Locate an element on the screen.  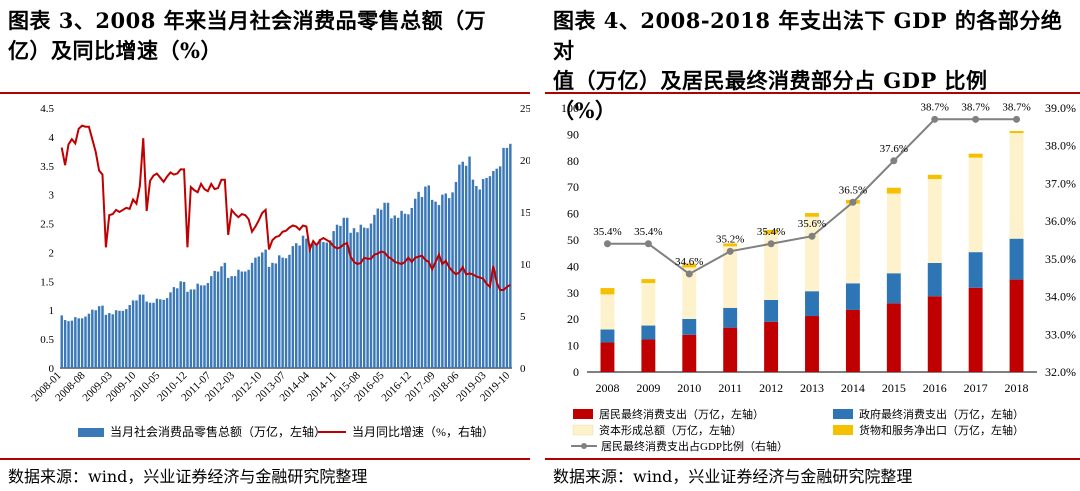
right-legend-line-marker is located at coordinates (584, 446).